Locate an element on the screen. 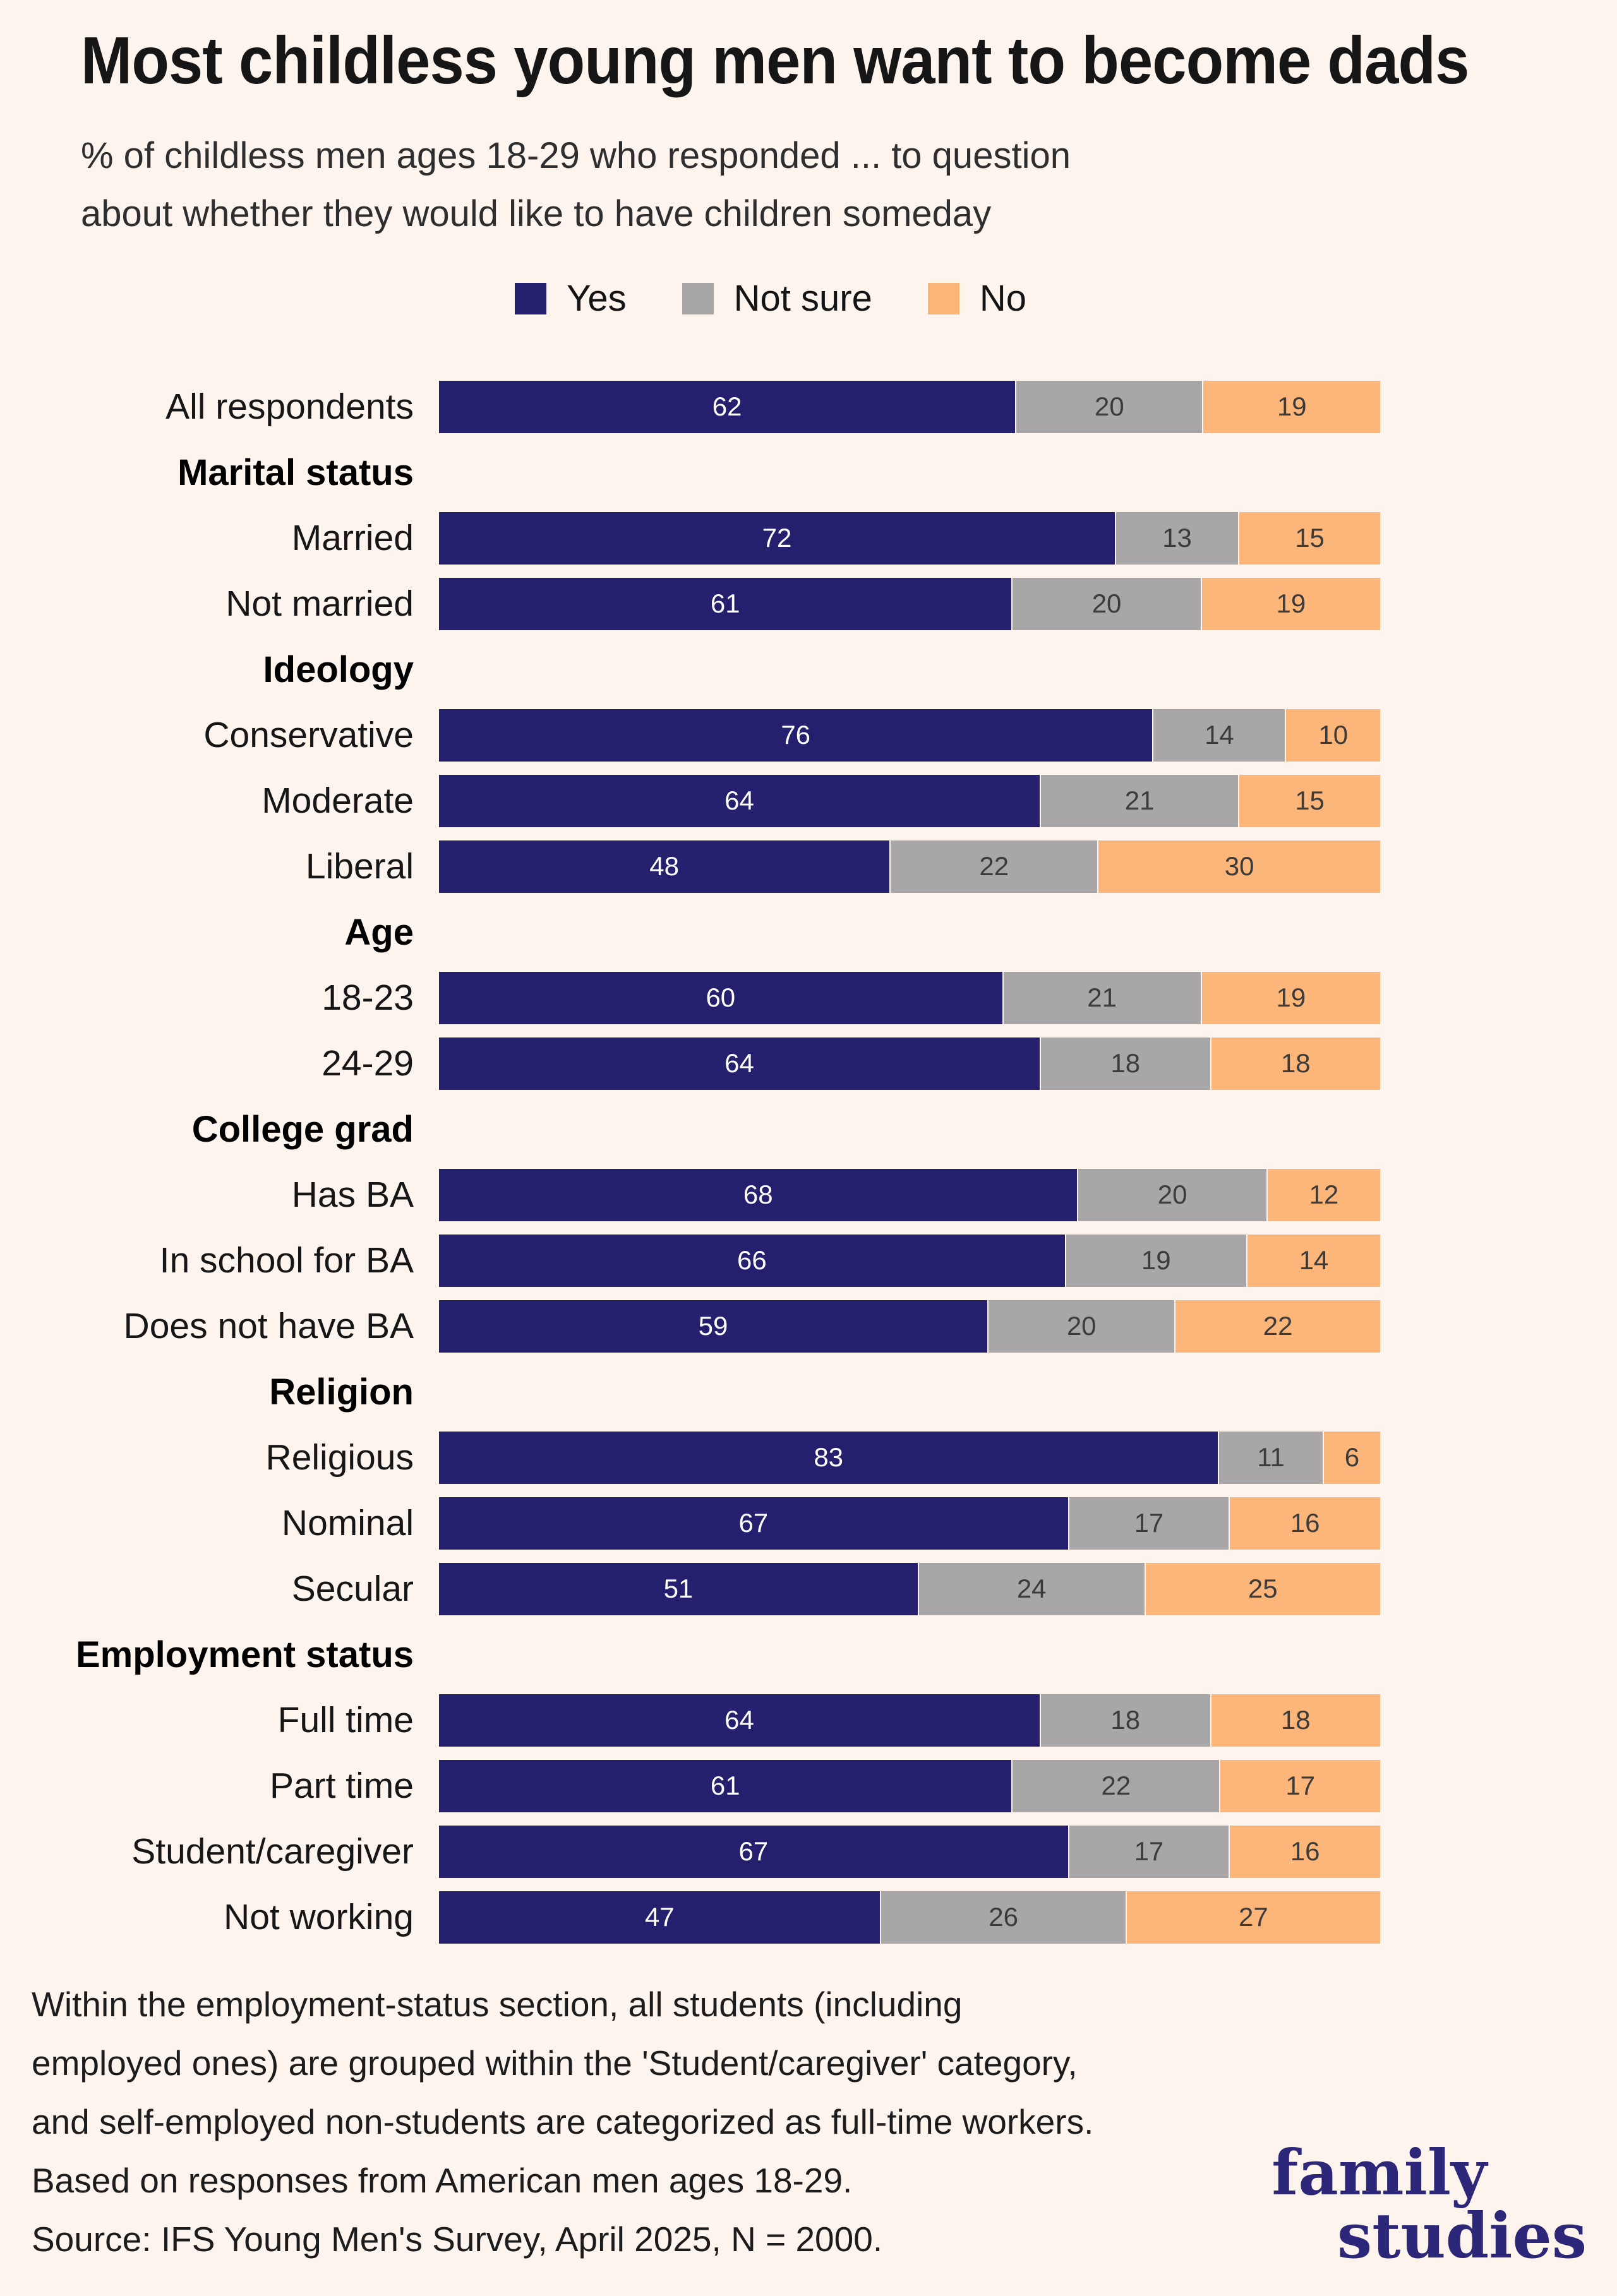 The height and width of the screenshot is (2296, 1617). section-header-label: Ideology is located at coordinates (338, 669).